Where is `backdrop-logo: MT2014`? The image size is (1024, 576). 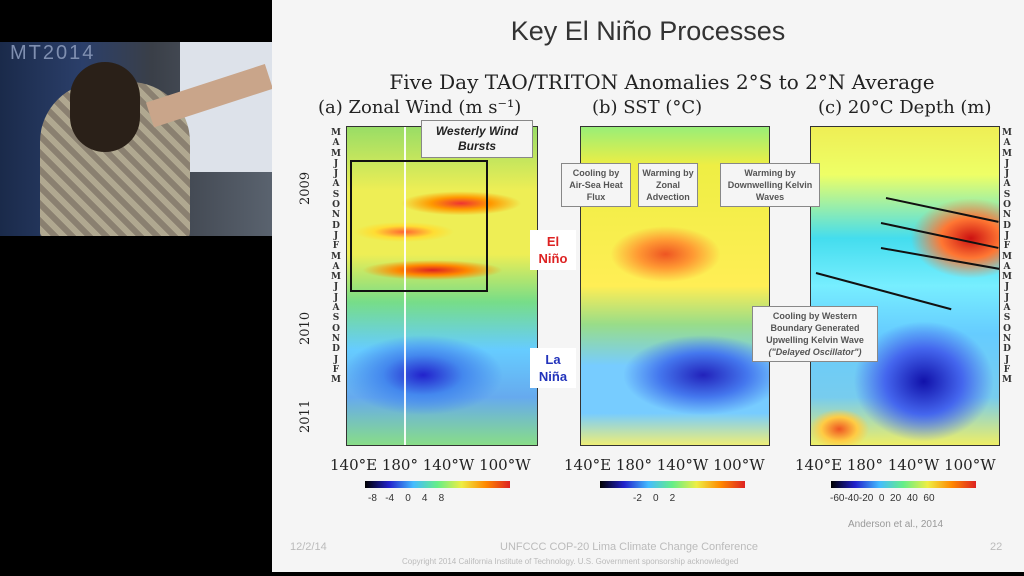
backdrop-logo: MT2014 is located at coordinates (53, 53).